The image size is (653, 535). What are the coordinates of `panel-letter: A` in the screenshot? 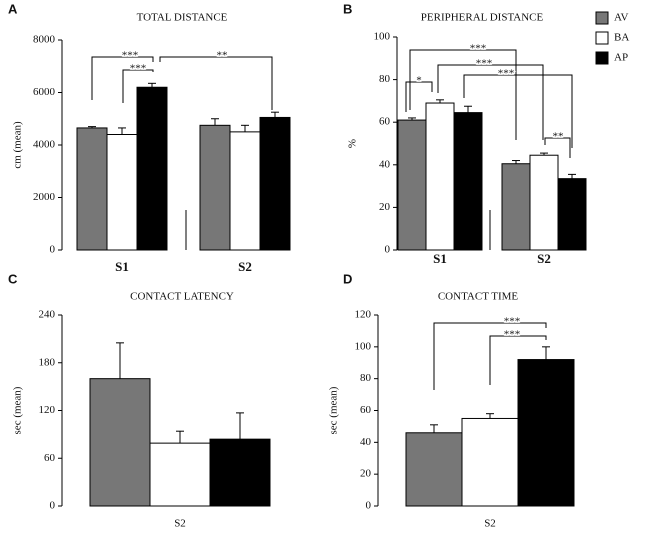 It's located at (13, 8).